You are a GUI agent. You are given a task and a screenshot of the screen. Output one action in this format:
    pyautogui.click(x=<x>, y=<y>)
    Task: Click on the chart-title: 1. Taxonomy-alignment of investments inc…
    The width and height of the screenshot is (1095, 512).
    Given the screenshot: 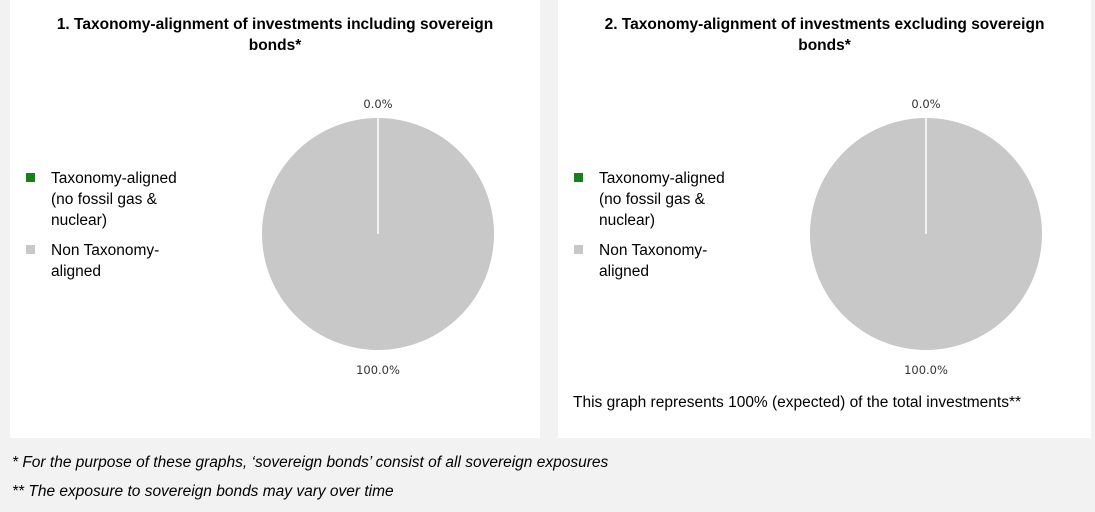 What is the action you would take?
    pyautogui.click(x=275, y=35)
    